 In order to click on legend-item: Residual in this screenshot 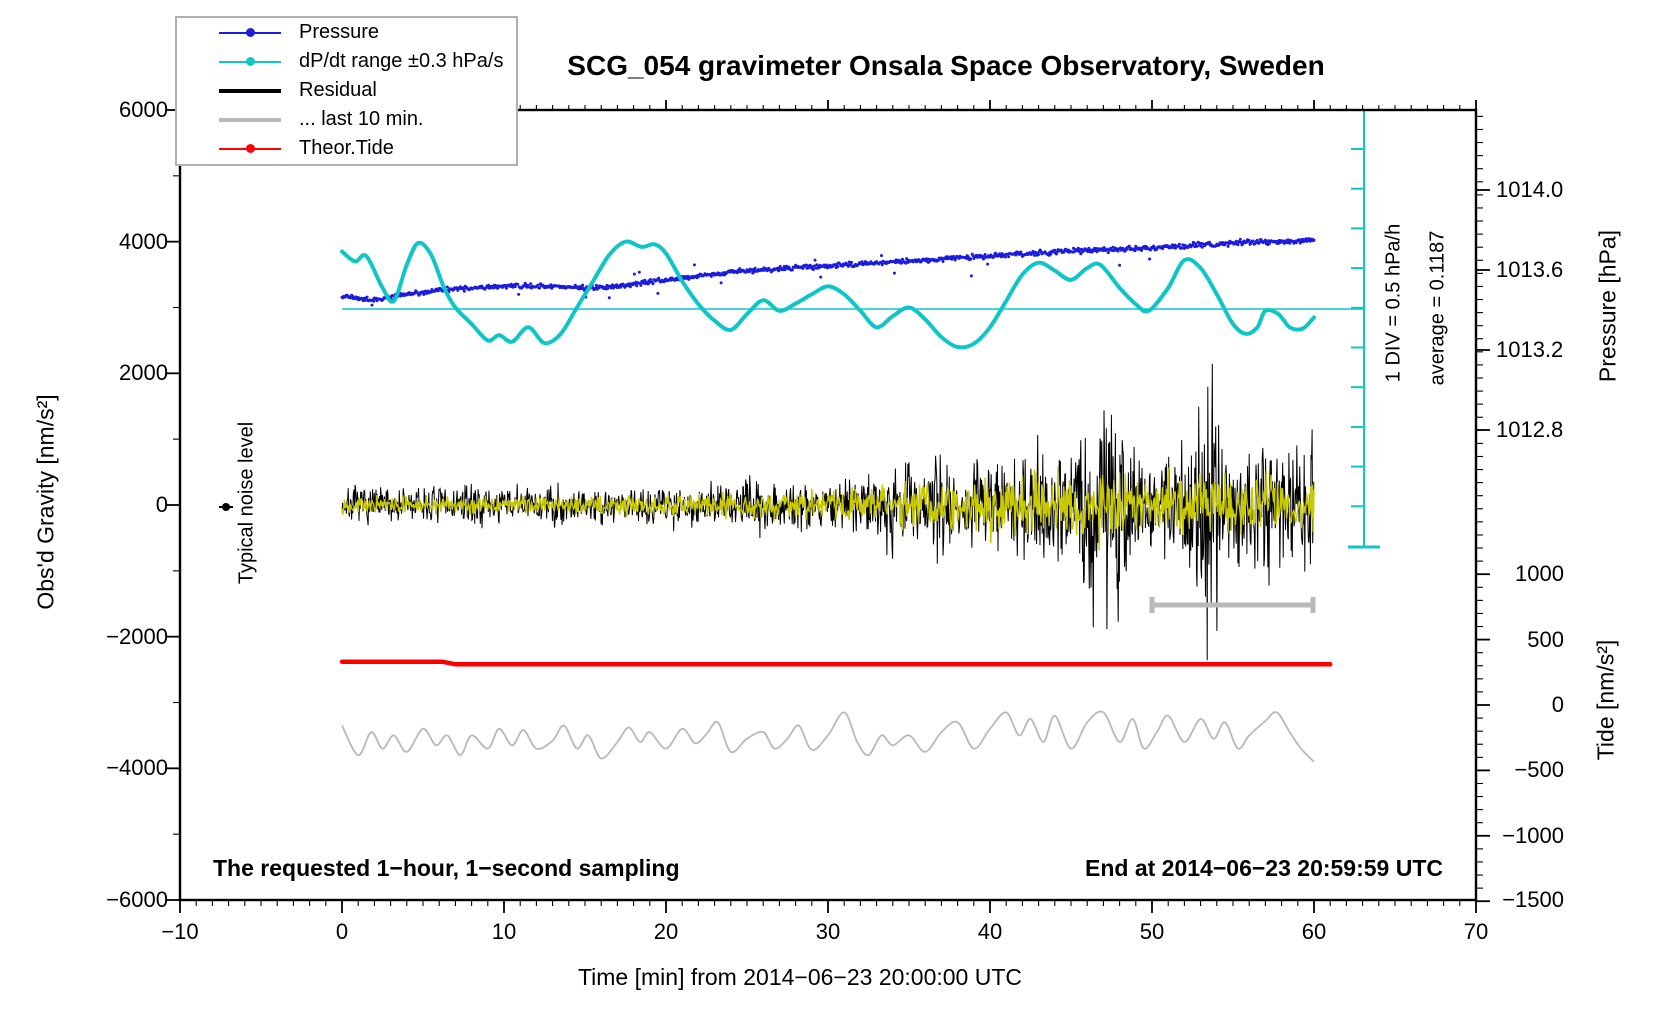, I will do `click(346, 90)`.